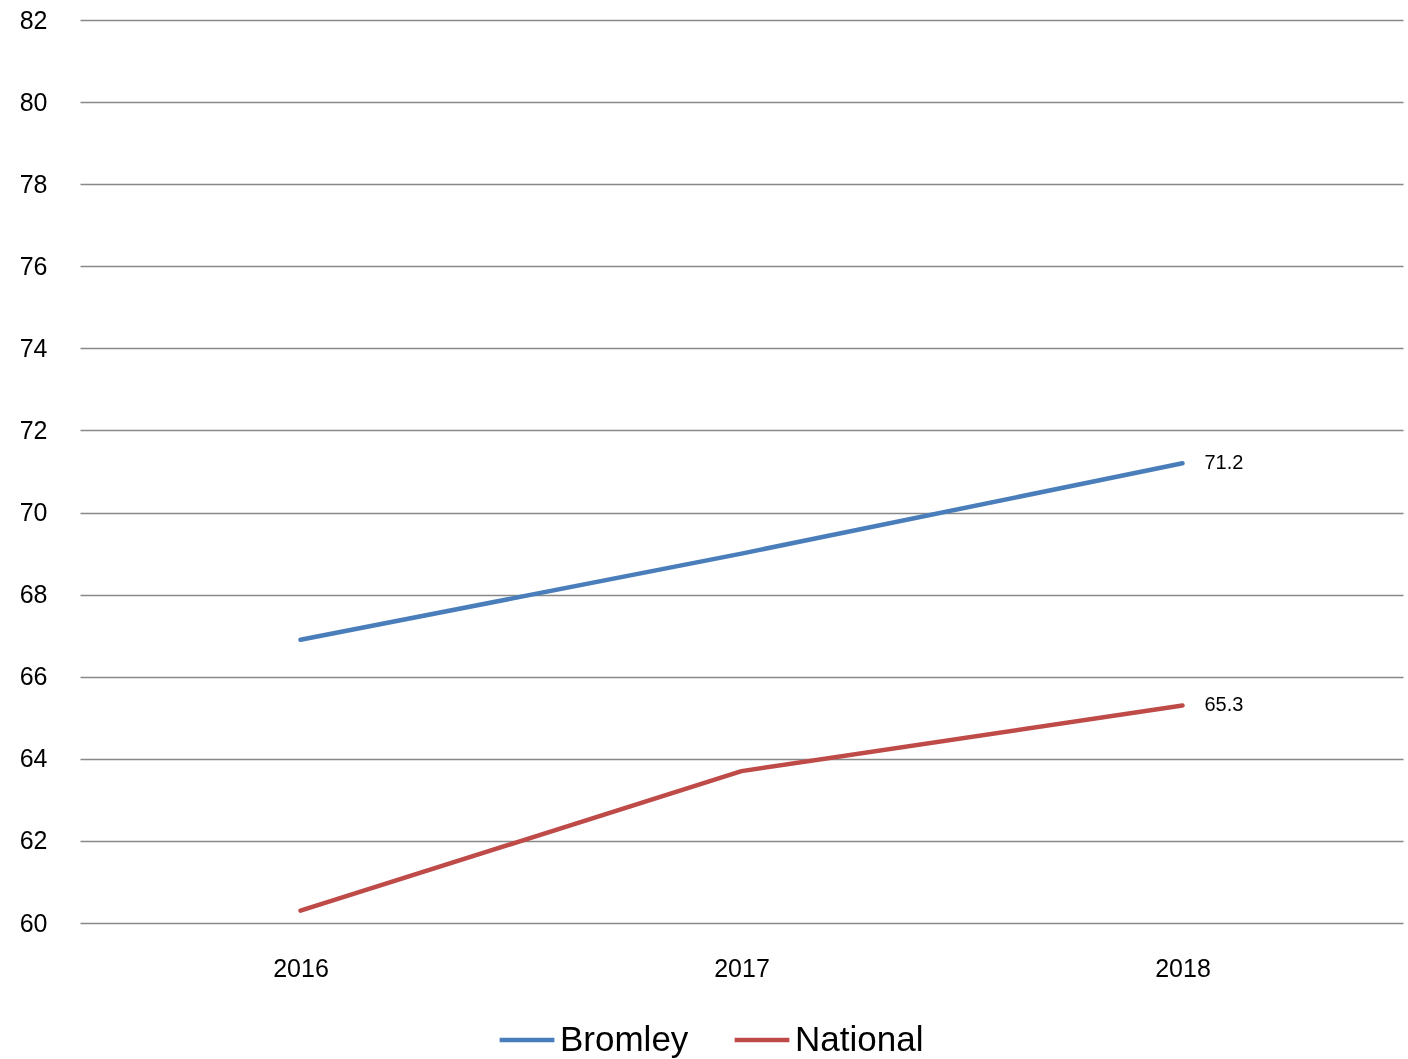 The image size is (1408, 1059). I want to click on y-tick-label: 64, so click(33, 758).